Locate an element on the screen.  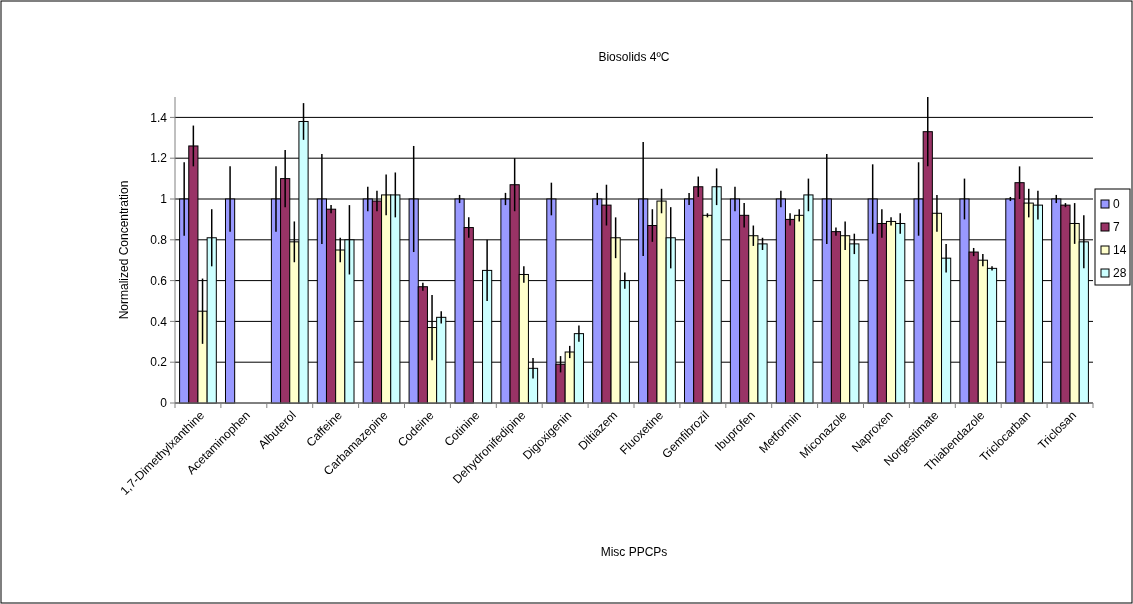
legend-label: 14 is located at coordinates (1120, 250).